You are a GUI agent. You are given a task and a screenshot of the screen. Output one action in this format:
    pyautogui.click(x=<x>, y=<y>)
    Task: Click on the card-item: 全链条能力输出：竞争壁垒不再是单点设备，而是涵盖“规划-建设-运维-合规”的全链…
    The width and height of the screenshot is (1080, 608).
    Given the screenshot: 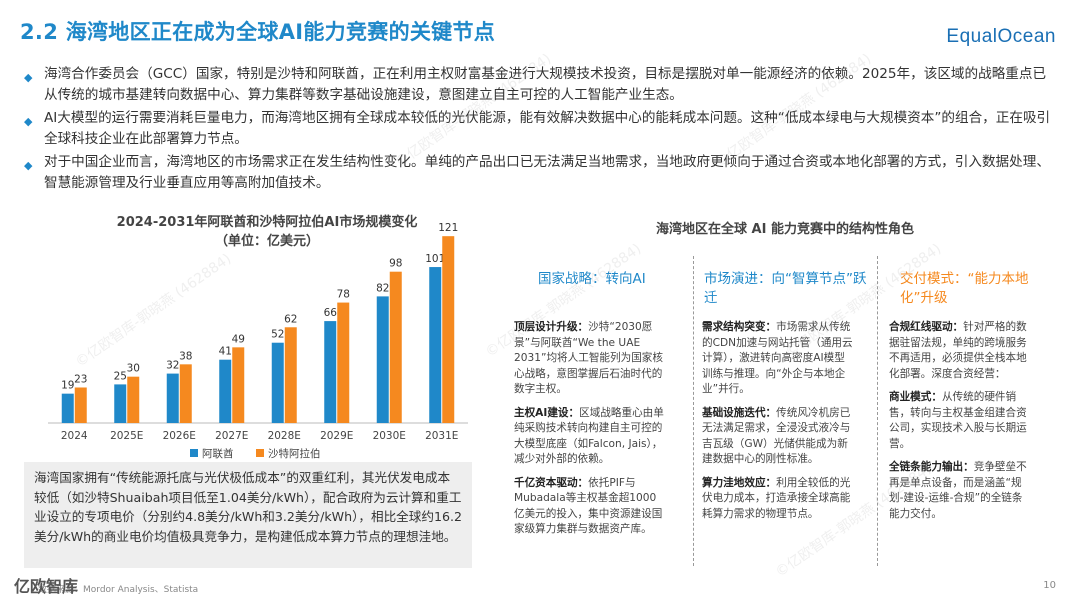 What is the action you would take?
    pyautogui.click(x=958, y=490)
    